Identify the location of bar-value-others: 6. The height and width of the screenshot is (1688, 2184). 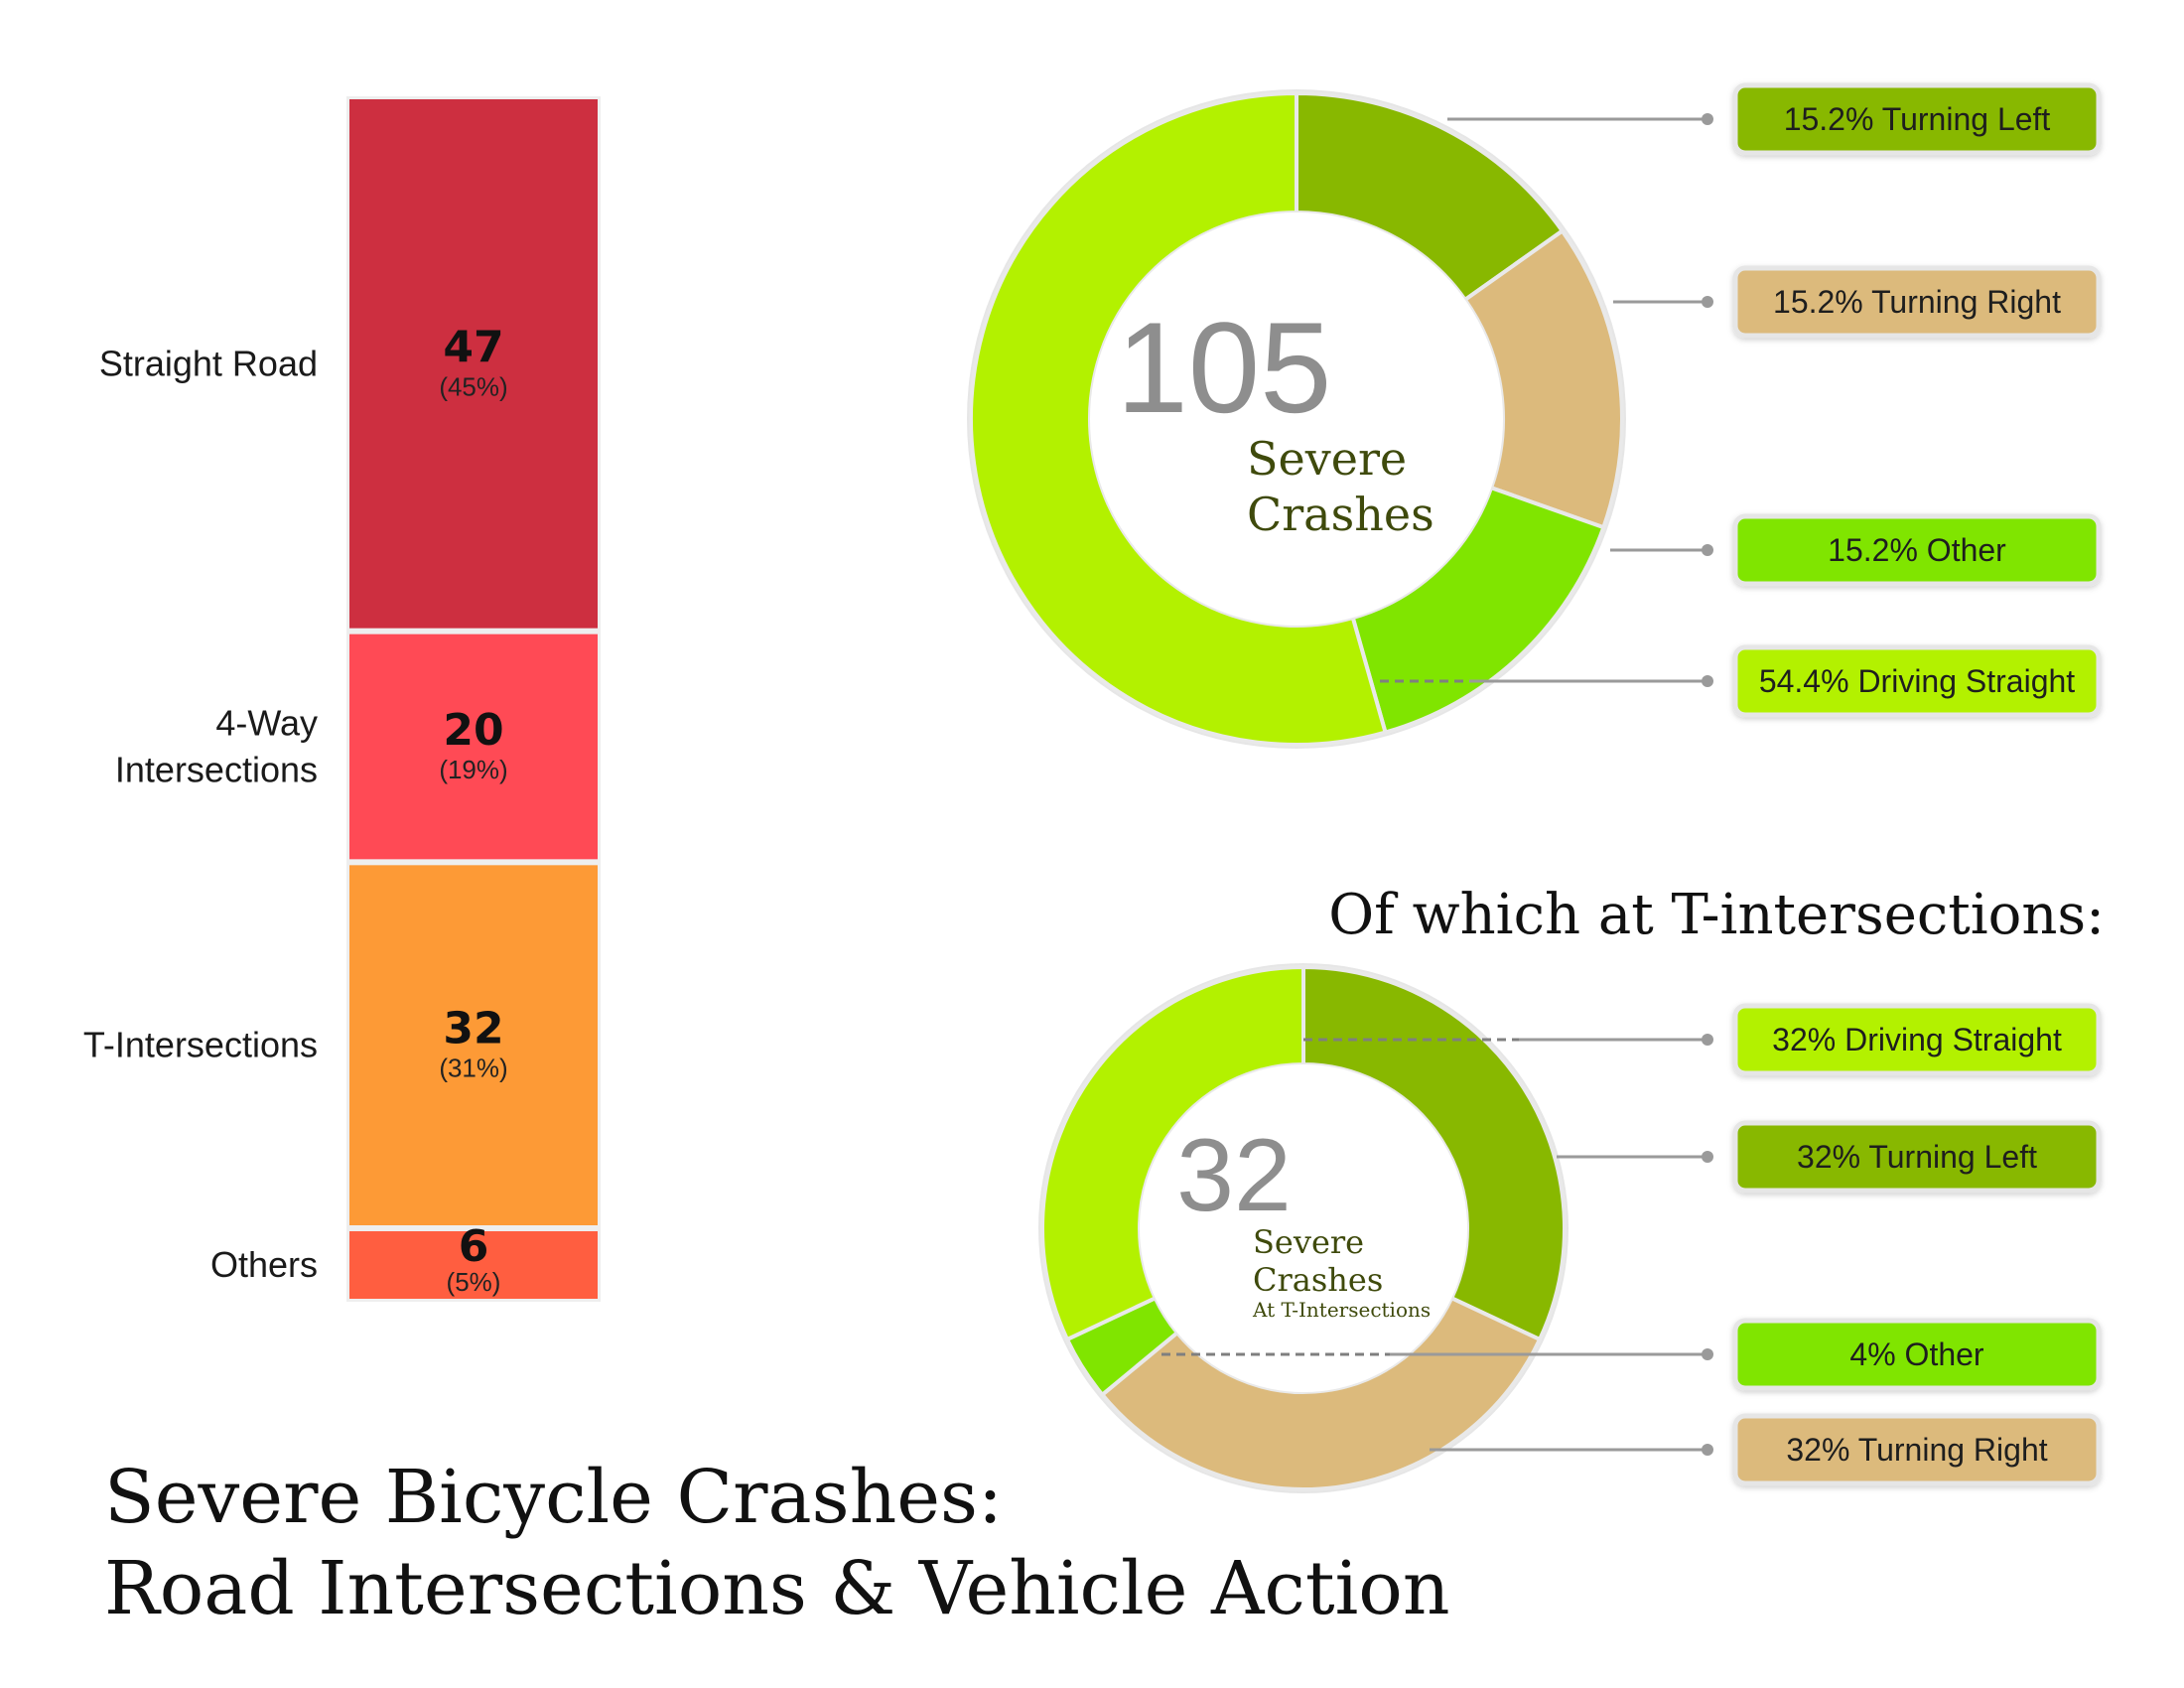
(474, 1246).